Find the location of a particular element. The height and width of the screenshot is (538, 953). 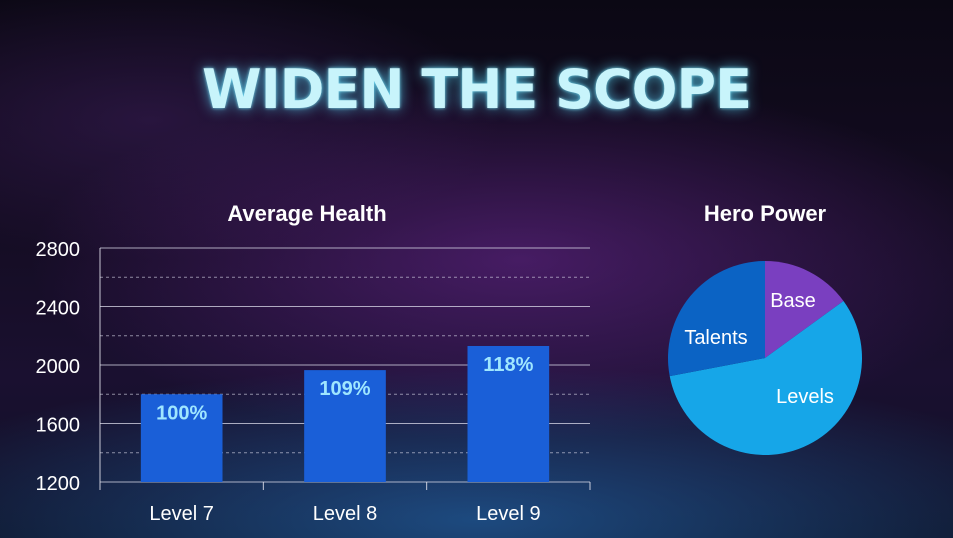

pie-slice-label: Base is located at coordinates (793, 301).